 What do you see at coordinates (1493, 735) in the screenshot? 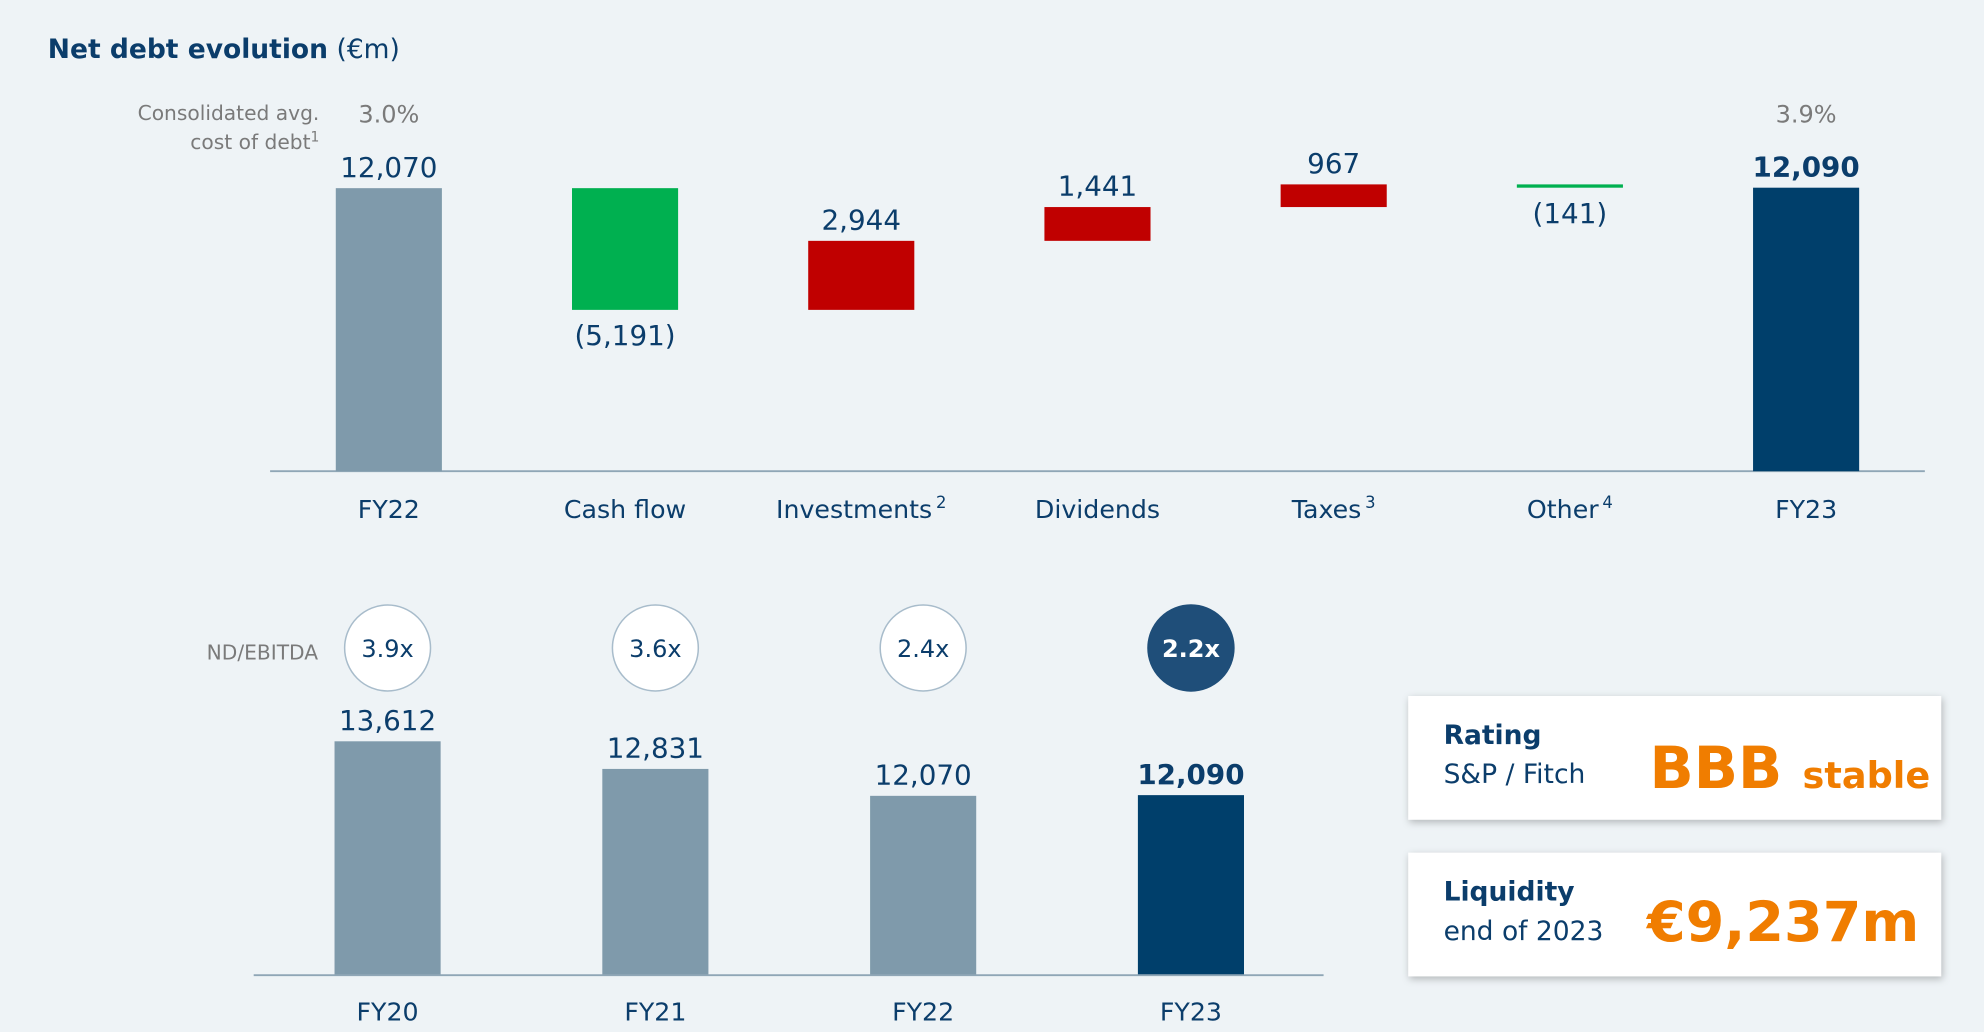
I see `card-title: Rating` at bounding box center [1493, 735].